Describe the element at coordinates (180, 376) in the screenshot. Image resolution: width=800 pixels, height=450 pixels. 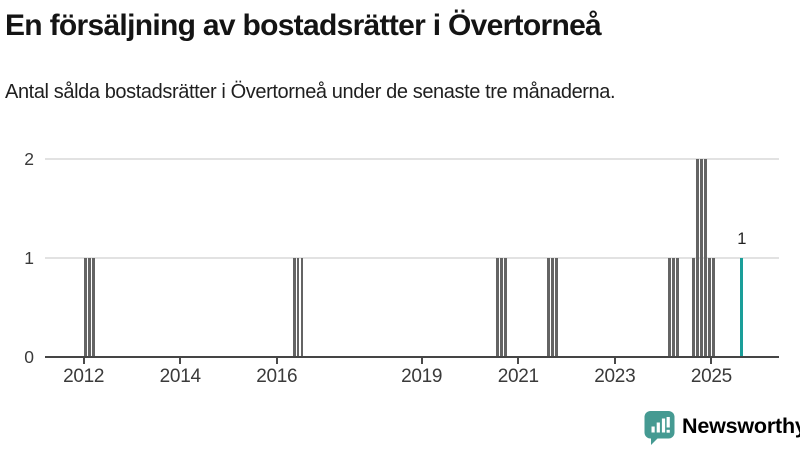
I see `x-tick-label-2014: 2014` at that location.